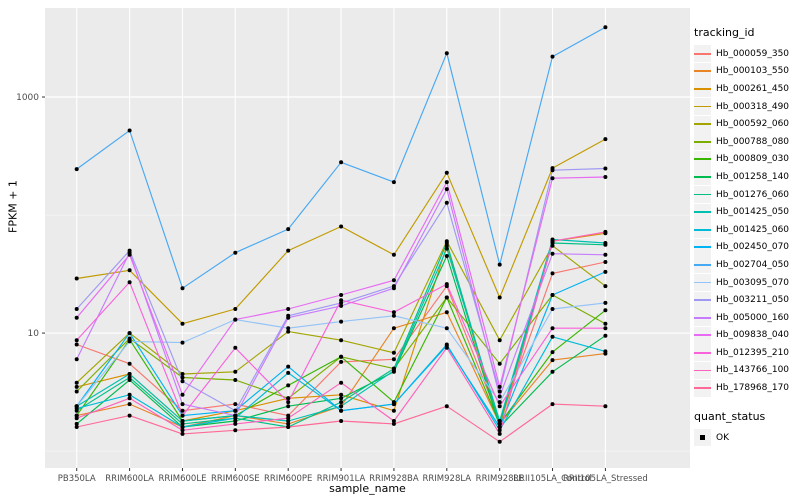 This screenshot has height=500, width=800. I want to click on legend-entry-label: Hb_001425_060, so click(753, 229).